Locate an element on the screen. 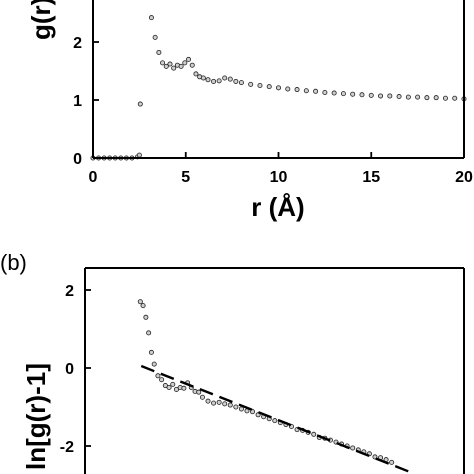  panel-a-y-axis-title: g(r) is located at coordinates (41, 20).